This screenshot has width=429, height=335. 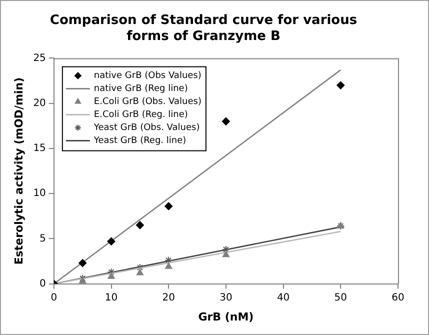 What do you see at coordinates (19, 171) in the screenshot?
I see `y-axis-title: Esterolytic activity (mOD/min)` at bounding box center [19, 171].